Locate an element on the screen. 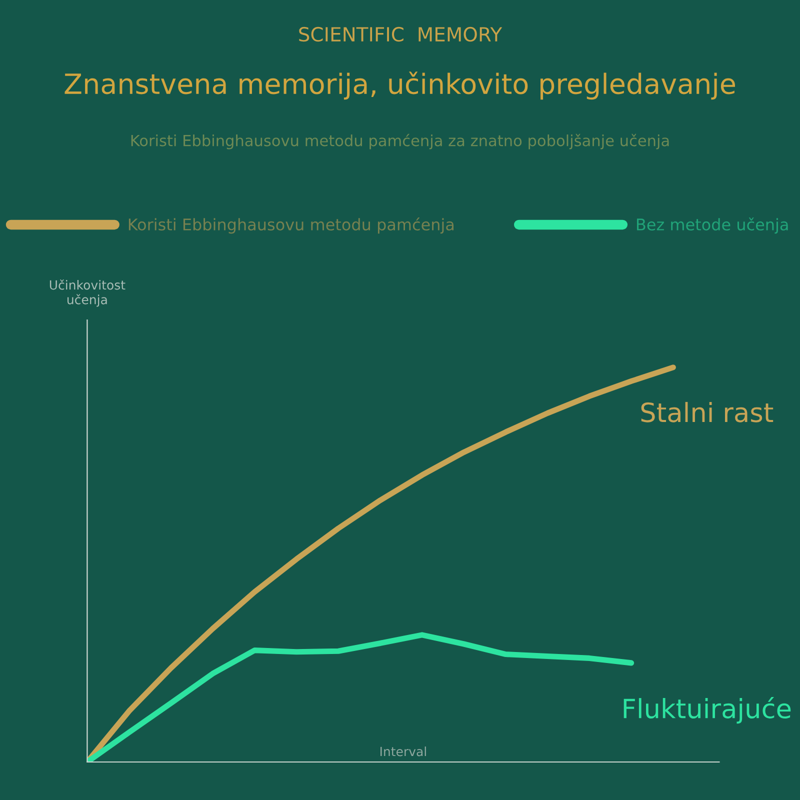 This screenshot has width=800, height=800. text: SCIENTIFIC MEMORY is located at coordinates (400, 34).